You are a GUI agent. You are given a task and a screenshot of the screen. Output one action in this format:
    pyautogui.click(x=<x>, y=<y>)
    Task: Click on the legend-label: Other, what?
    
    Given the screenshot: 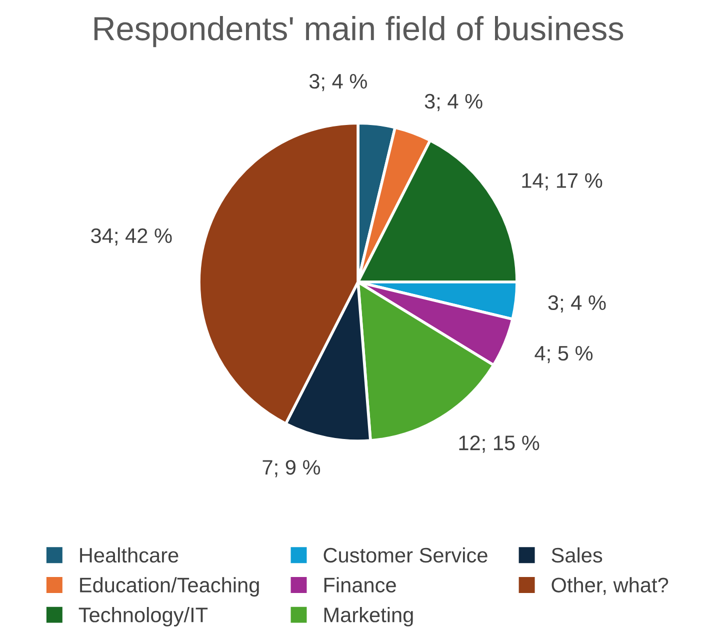 What is the action you would take?
    pyautogui.click(x=610, y=586)
    